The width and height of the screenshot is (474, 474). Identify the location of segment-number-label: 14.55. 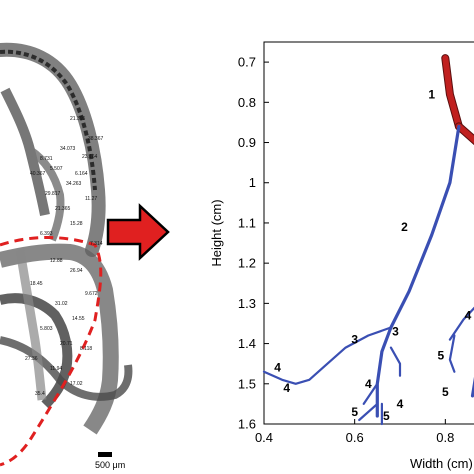
(78, 319).